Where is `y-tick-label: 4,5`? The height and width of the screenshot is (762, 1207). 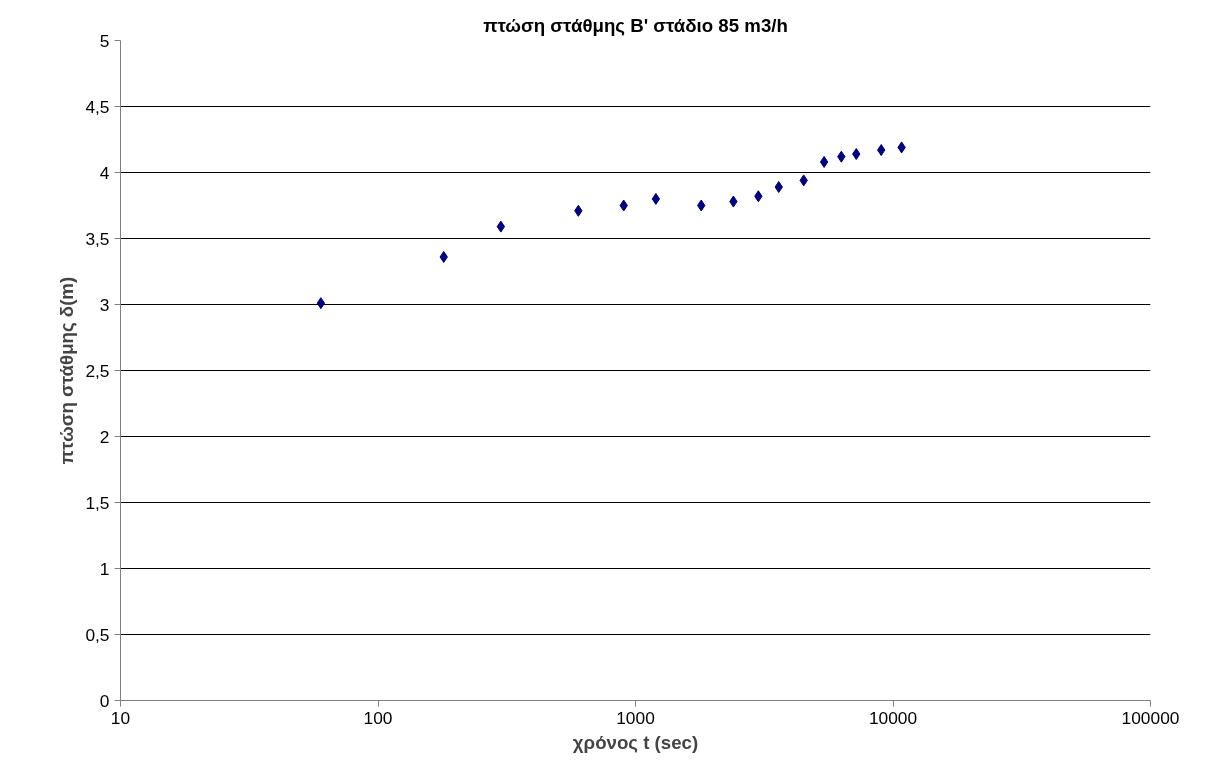
y-tick-label: 4,5 is located at coordinates (97, 106).